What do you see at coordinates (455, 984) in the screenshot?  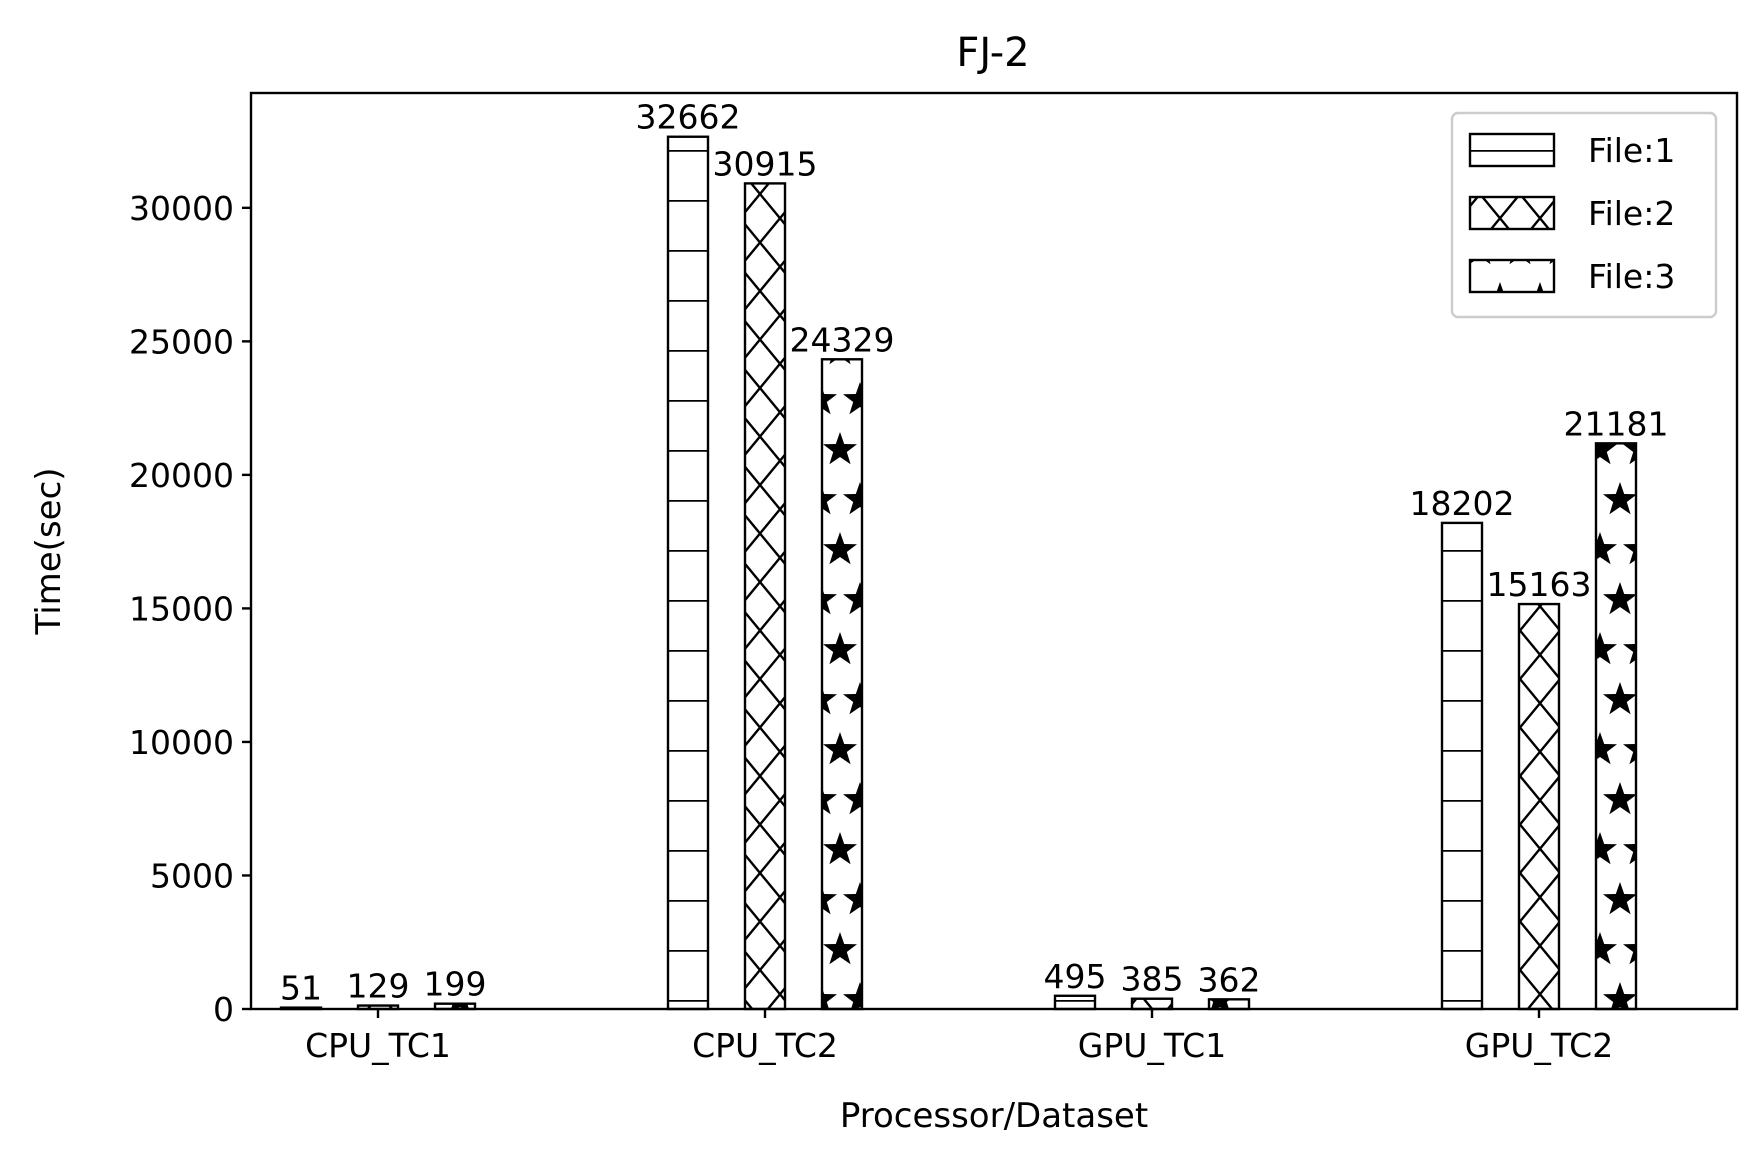 I see `bar-value-label: 199` at bounding box center [455, 984].